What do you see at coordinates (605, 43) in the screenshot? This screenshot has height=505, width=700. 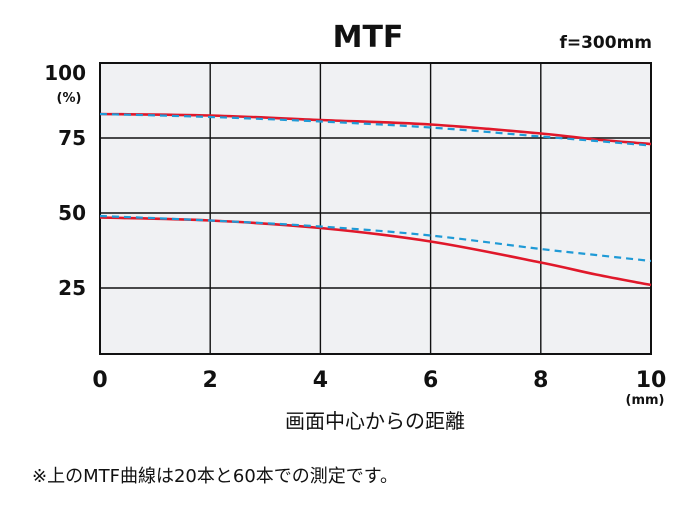 I see `focal-length-label: f=300mm` at bounding box center [605, 43].